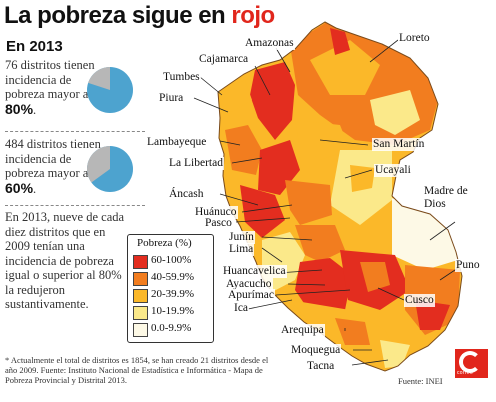  Describe the element at coordinates (468, 265) in the screenshot. I see `label-puno: Puno` at that location.